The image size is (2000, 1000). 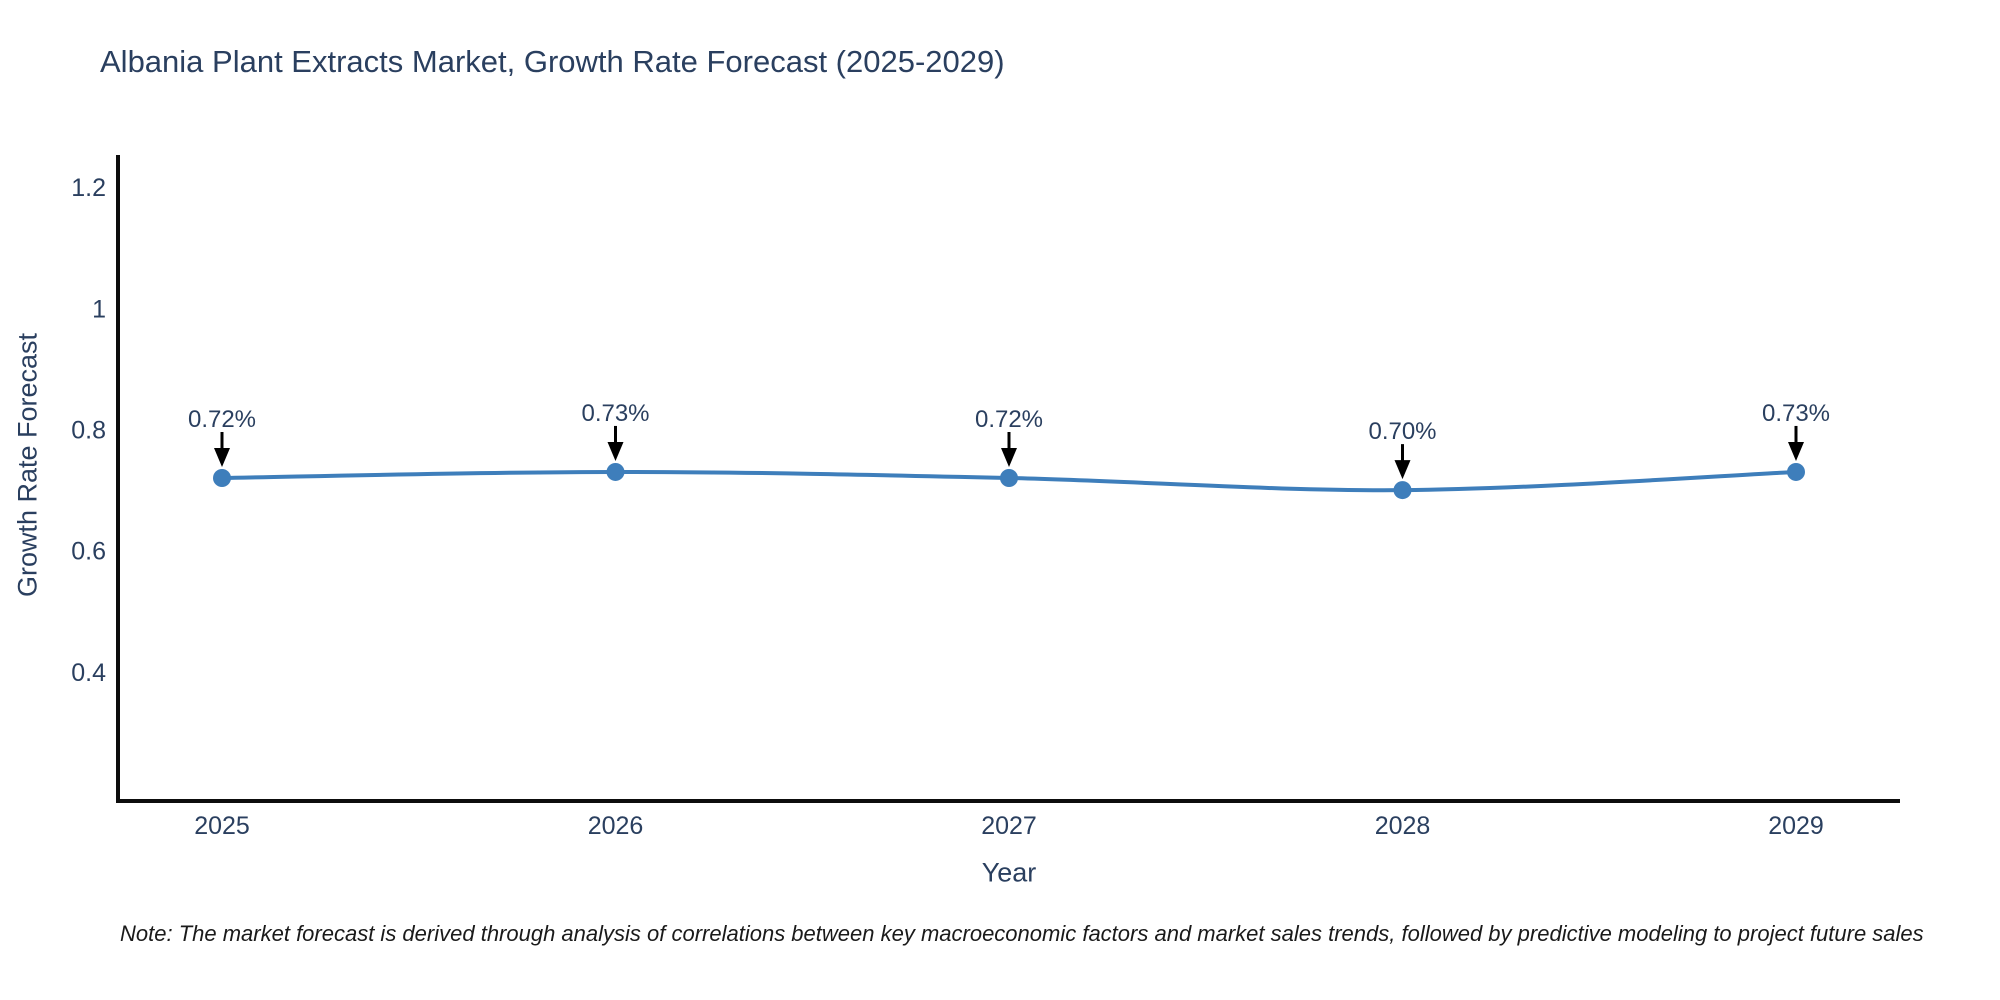 I want to click on x-axis-title: Year, so click(x=1009, y=872).